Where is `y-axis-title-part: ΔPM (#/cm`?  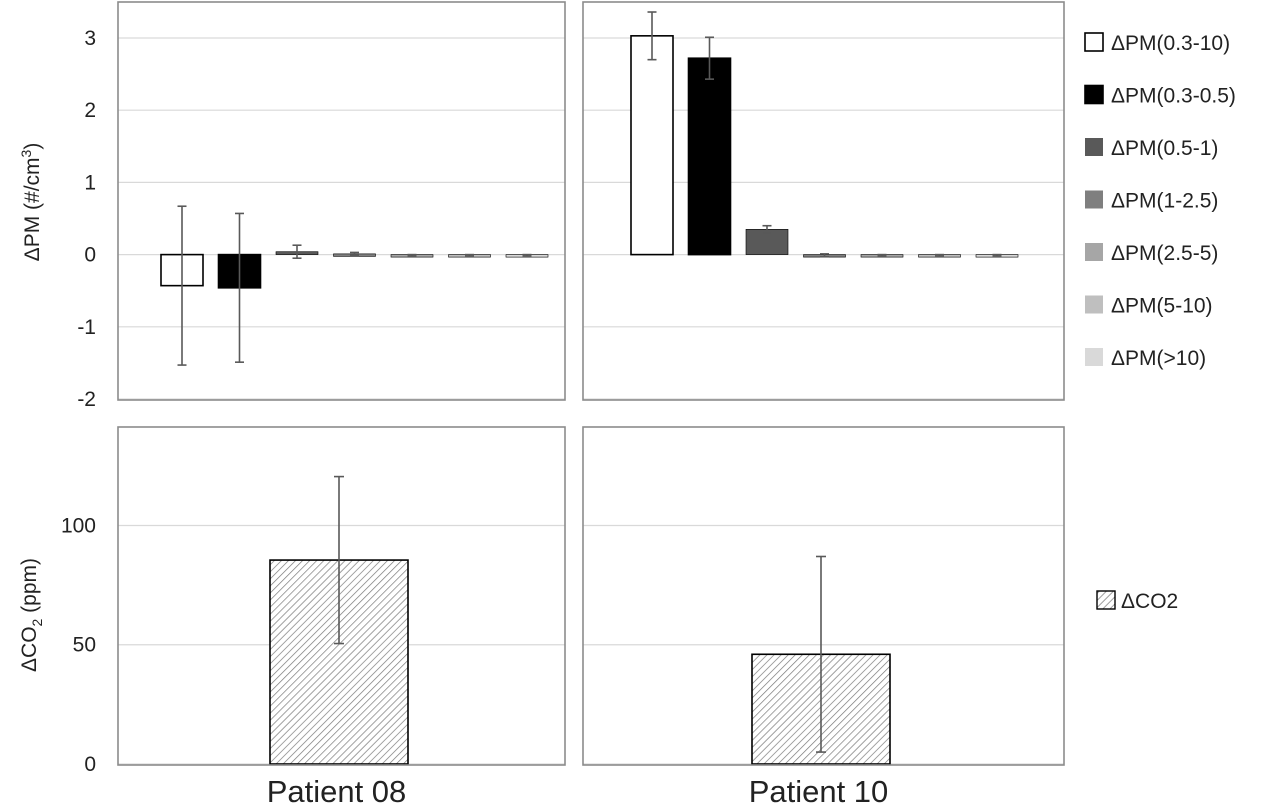 y-axis-title-part: ΔPM (#/cm is located at coordinates (32, 209).